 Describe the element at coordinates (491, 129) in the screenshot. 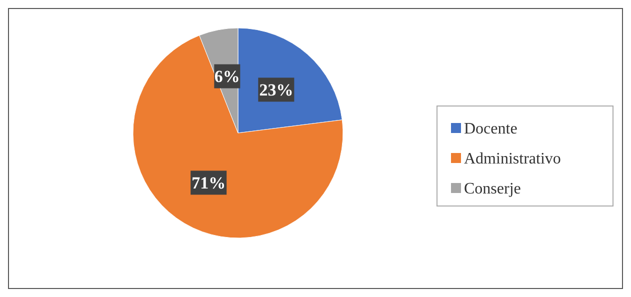

I see `legend-label: Docente` at that location.